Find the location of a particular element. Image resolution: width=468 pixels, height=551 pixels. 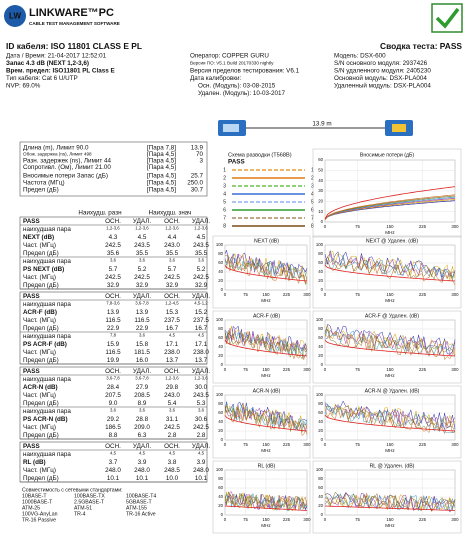

row-value: 248.0 is located at coordinates (201, 470).